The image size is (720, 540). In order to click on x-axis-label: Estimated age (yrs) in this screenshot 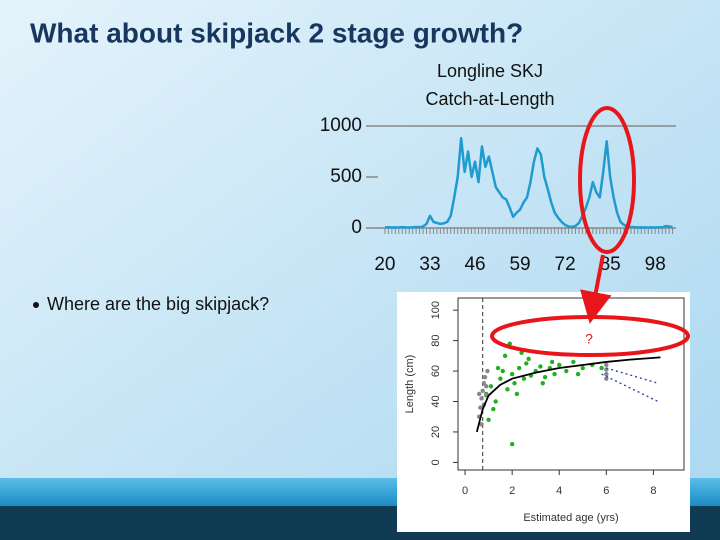, I will do `click(570, 518)`.